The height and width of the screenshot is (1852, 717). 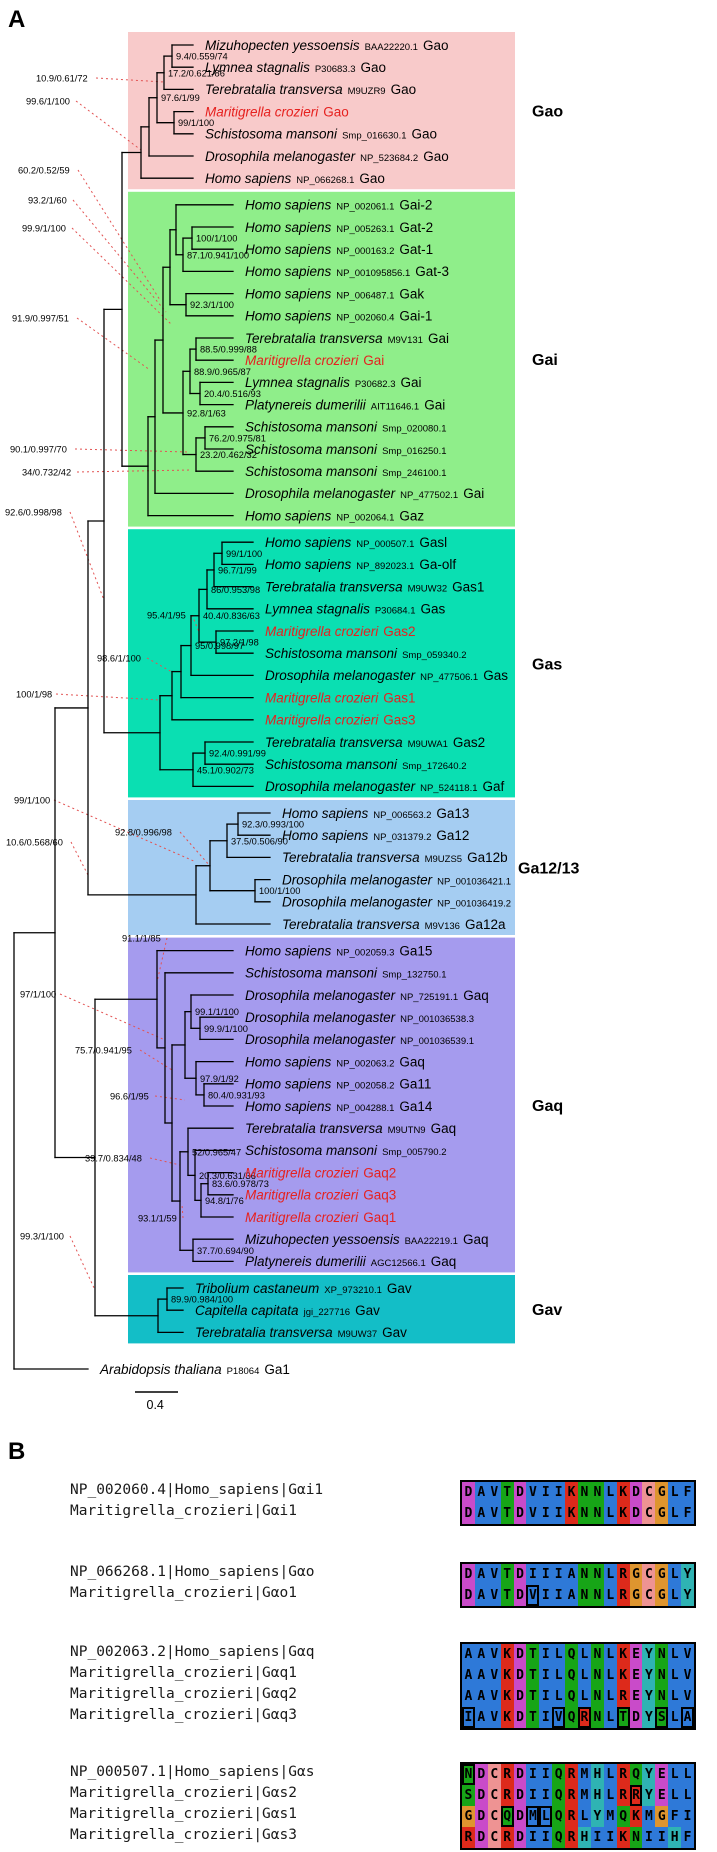 What do you see at coordinates (364, 493) in the screenshot?
I see `taxon-label: Drosophila melanogaster NP_477502.1 Gai` at bounding box center [364, 493].